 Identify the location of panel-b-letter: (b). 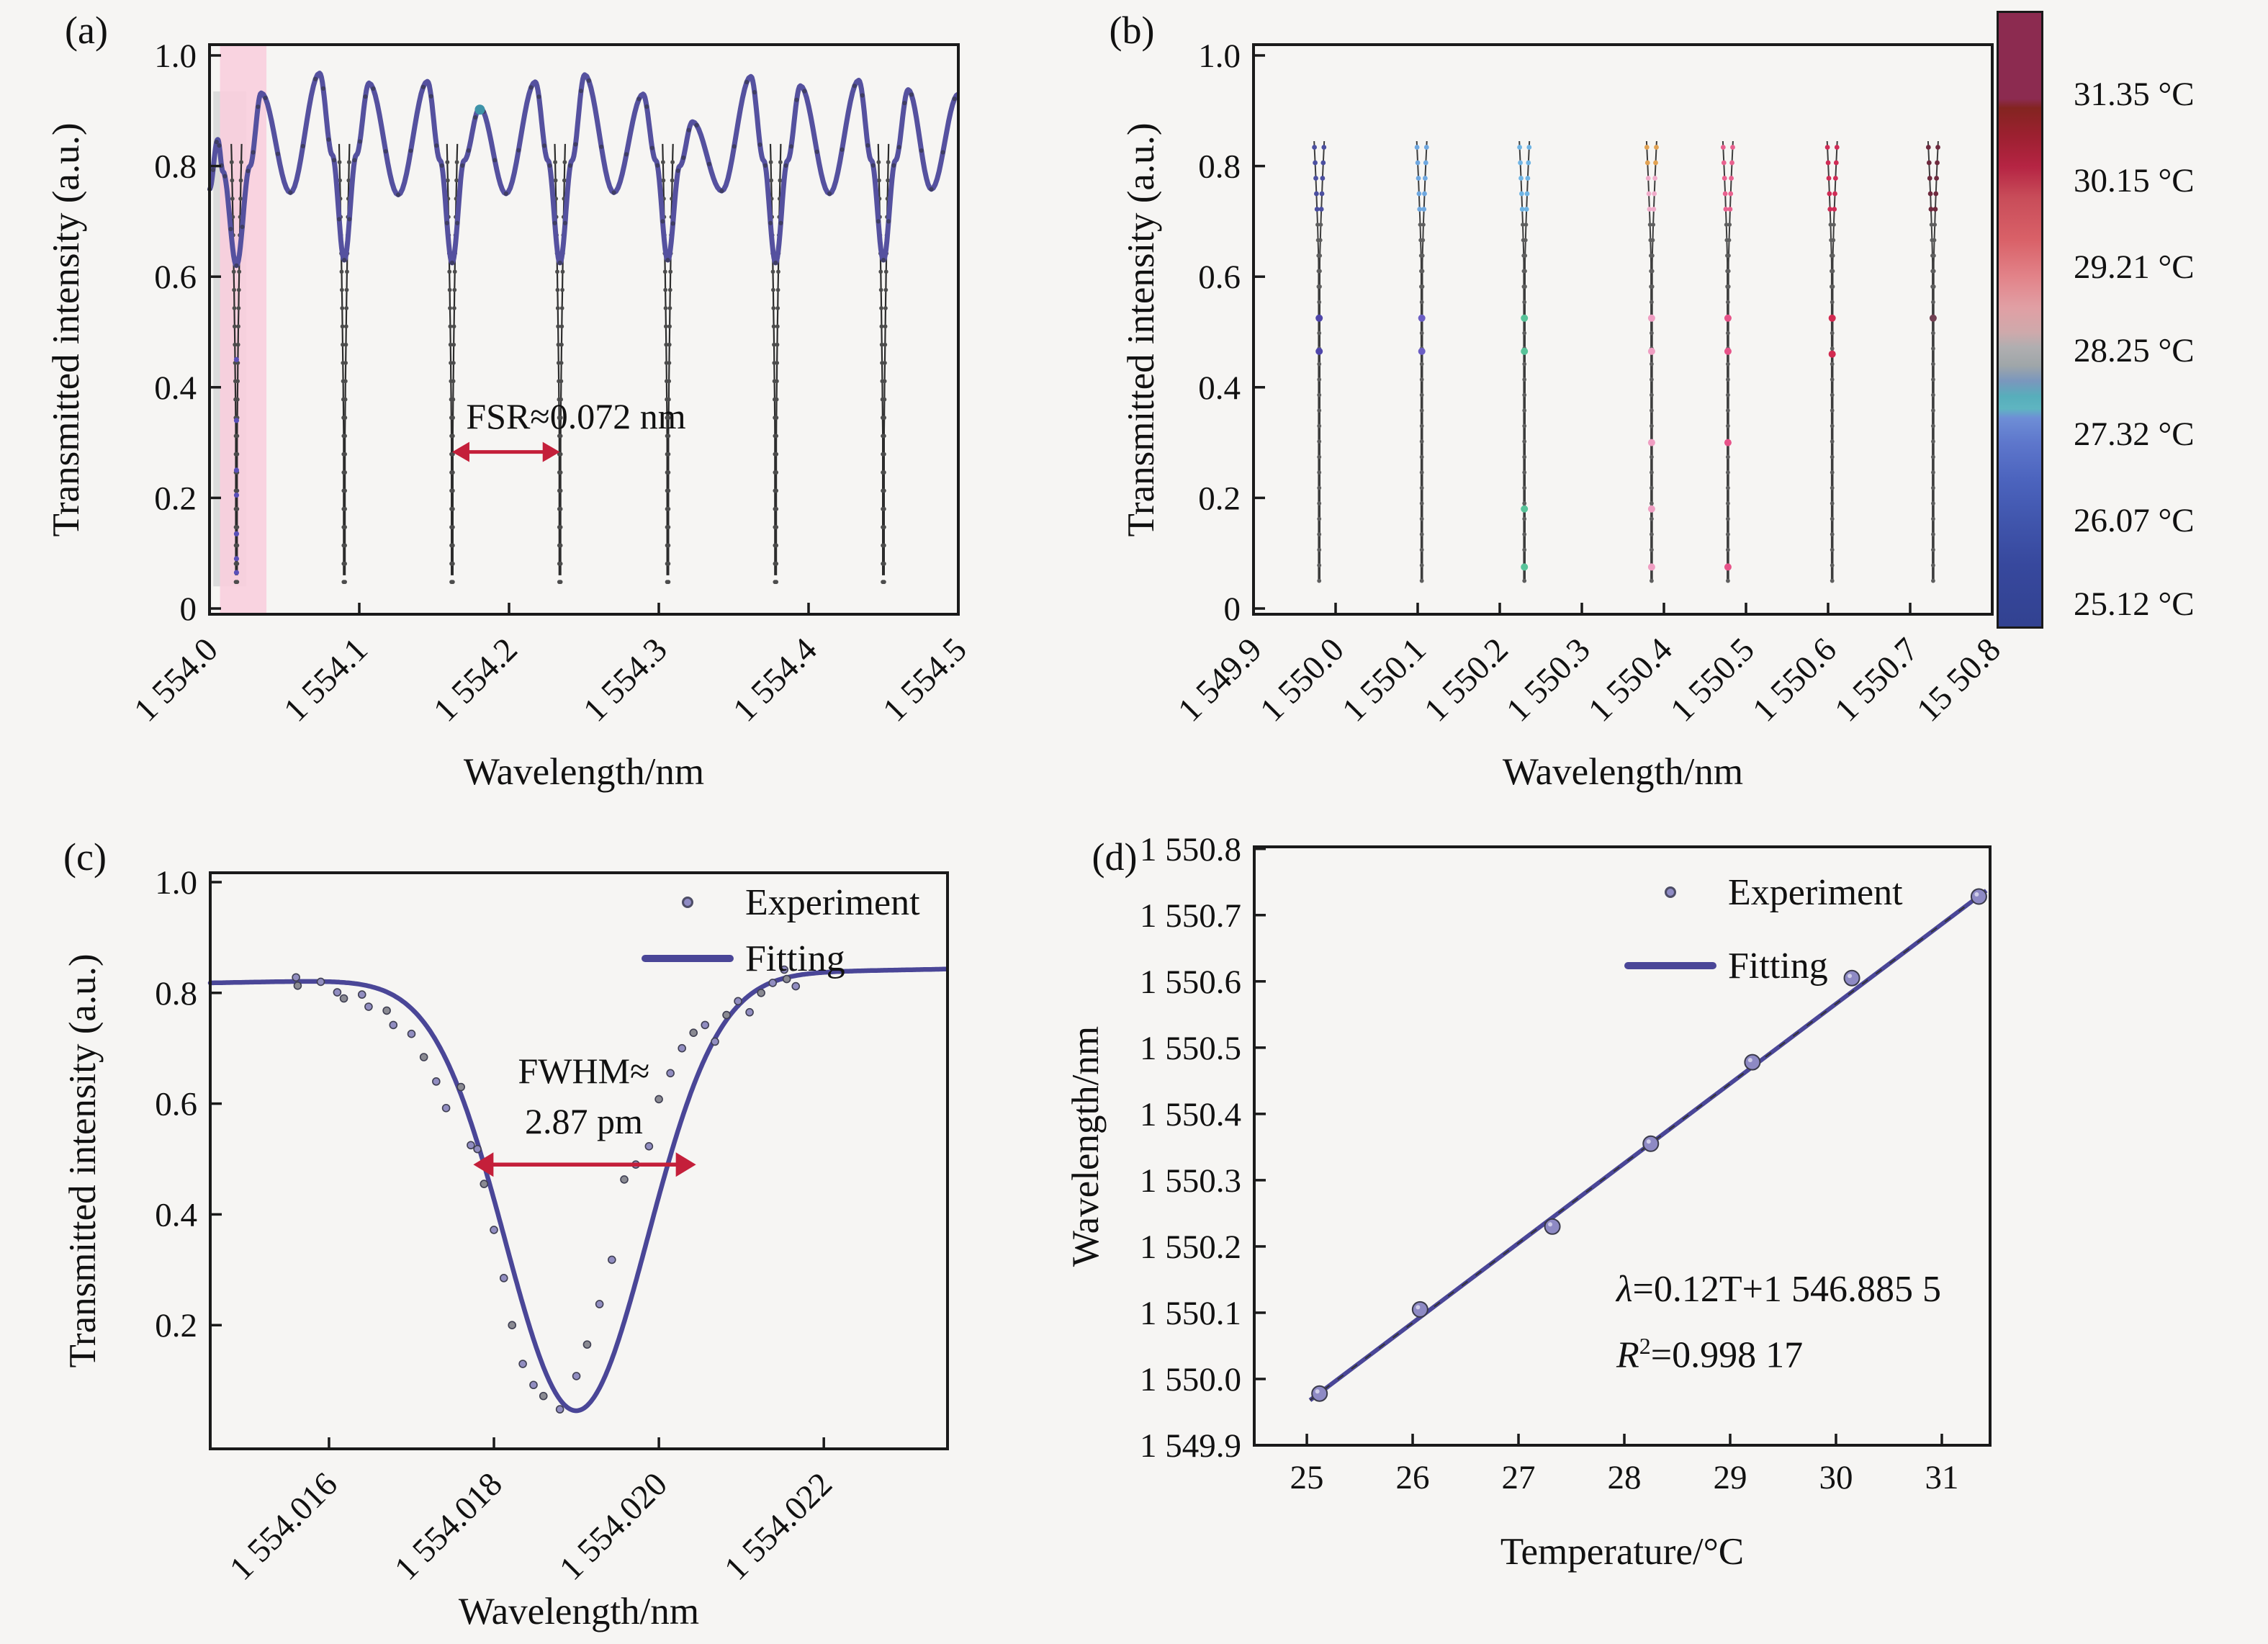
(1132, 30).